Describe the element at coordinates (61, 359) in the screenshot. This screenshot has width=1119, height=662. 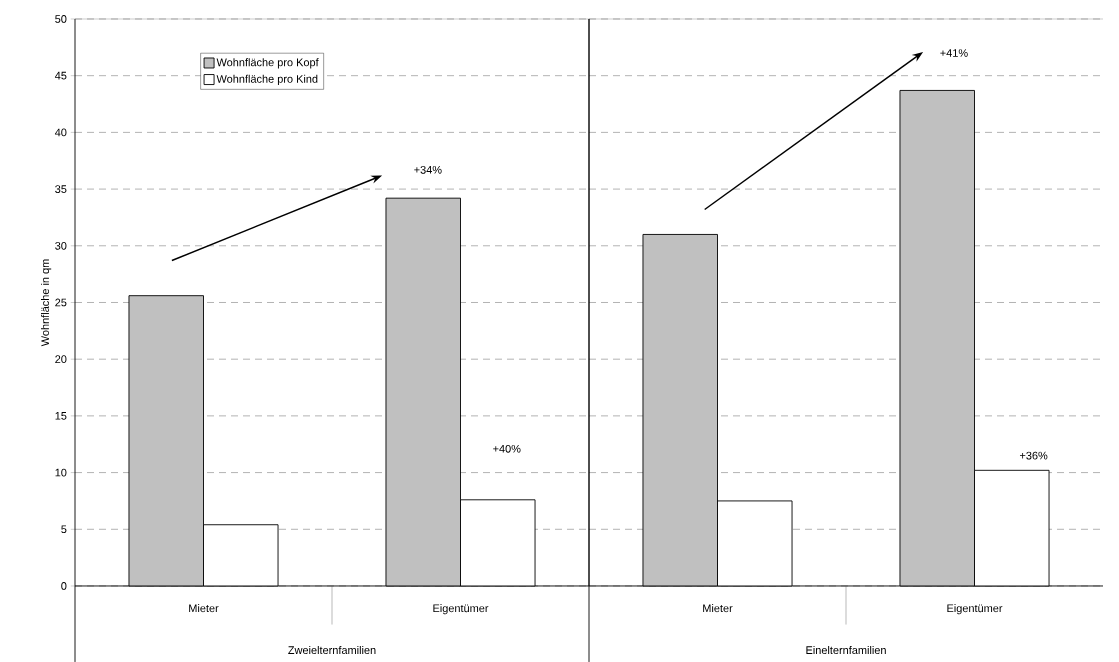
I see `y-tick-label: 20` at that location.